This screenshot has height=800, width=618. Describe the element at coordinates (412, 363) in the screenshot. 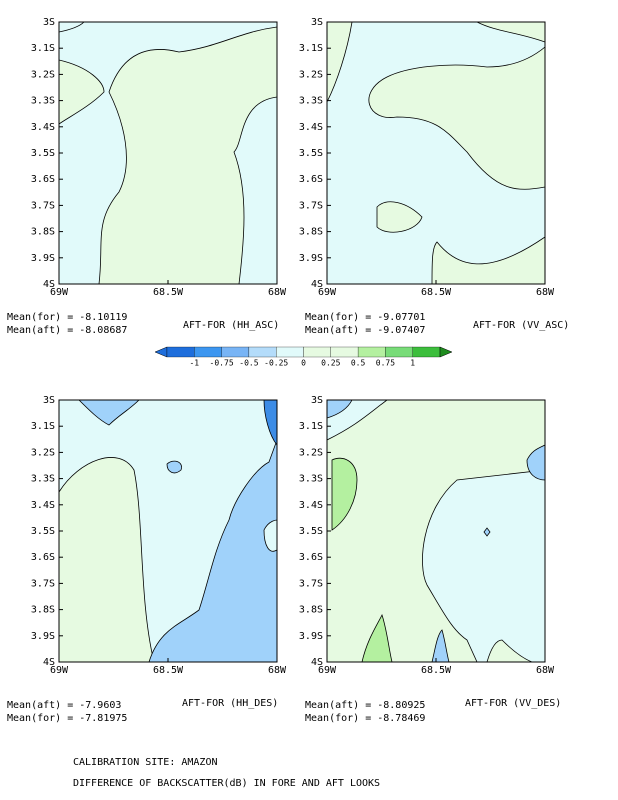

I see `colorbar-label: 1` at that location.